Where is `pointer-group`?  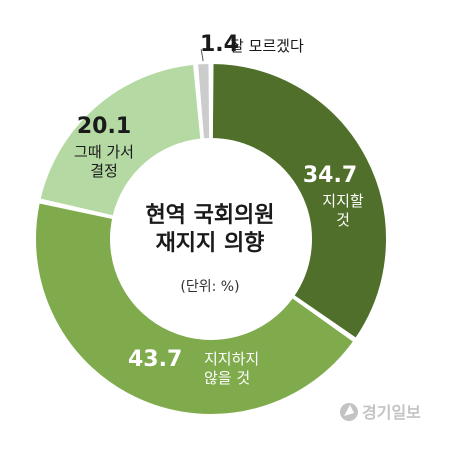
pointer-group is located at coordinates (202, 55).